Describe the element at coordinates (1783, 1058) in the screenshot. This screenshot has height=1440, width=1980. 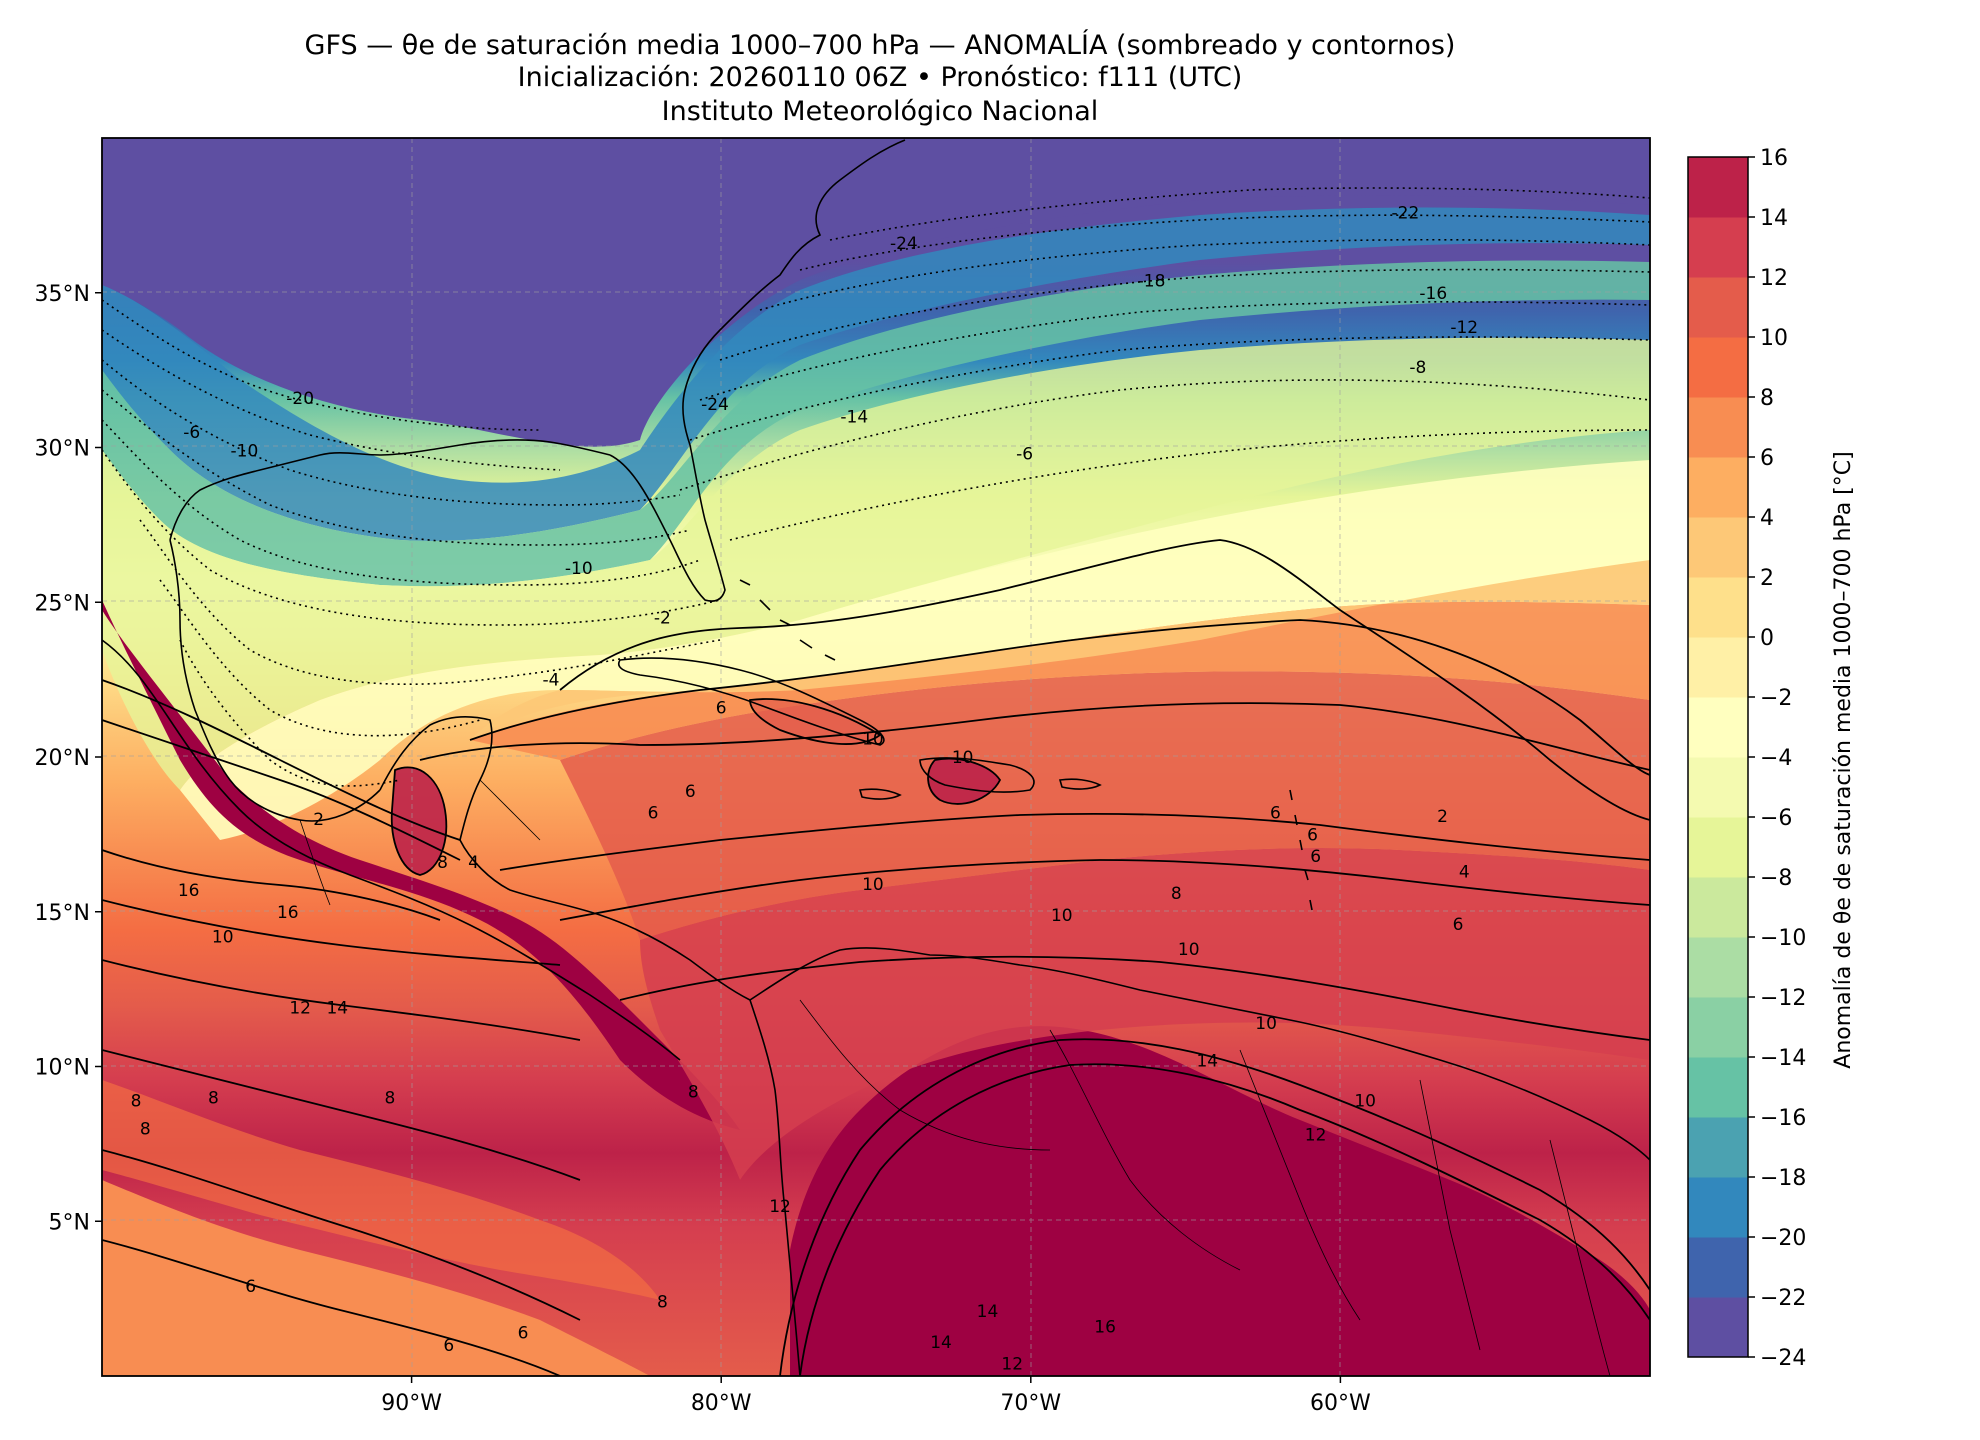
I see `colorbar-tick-label: −14` at that location.